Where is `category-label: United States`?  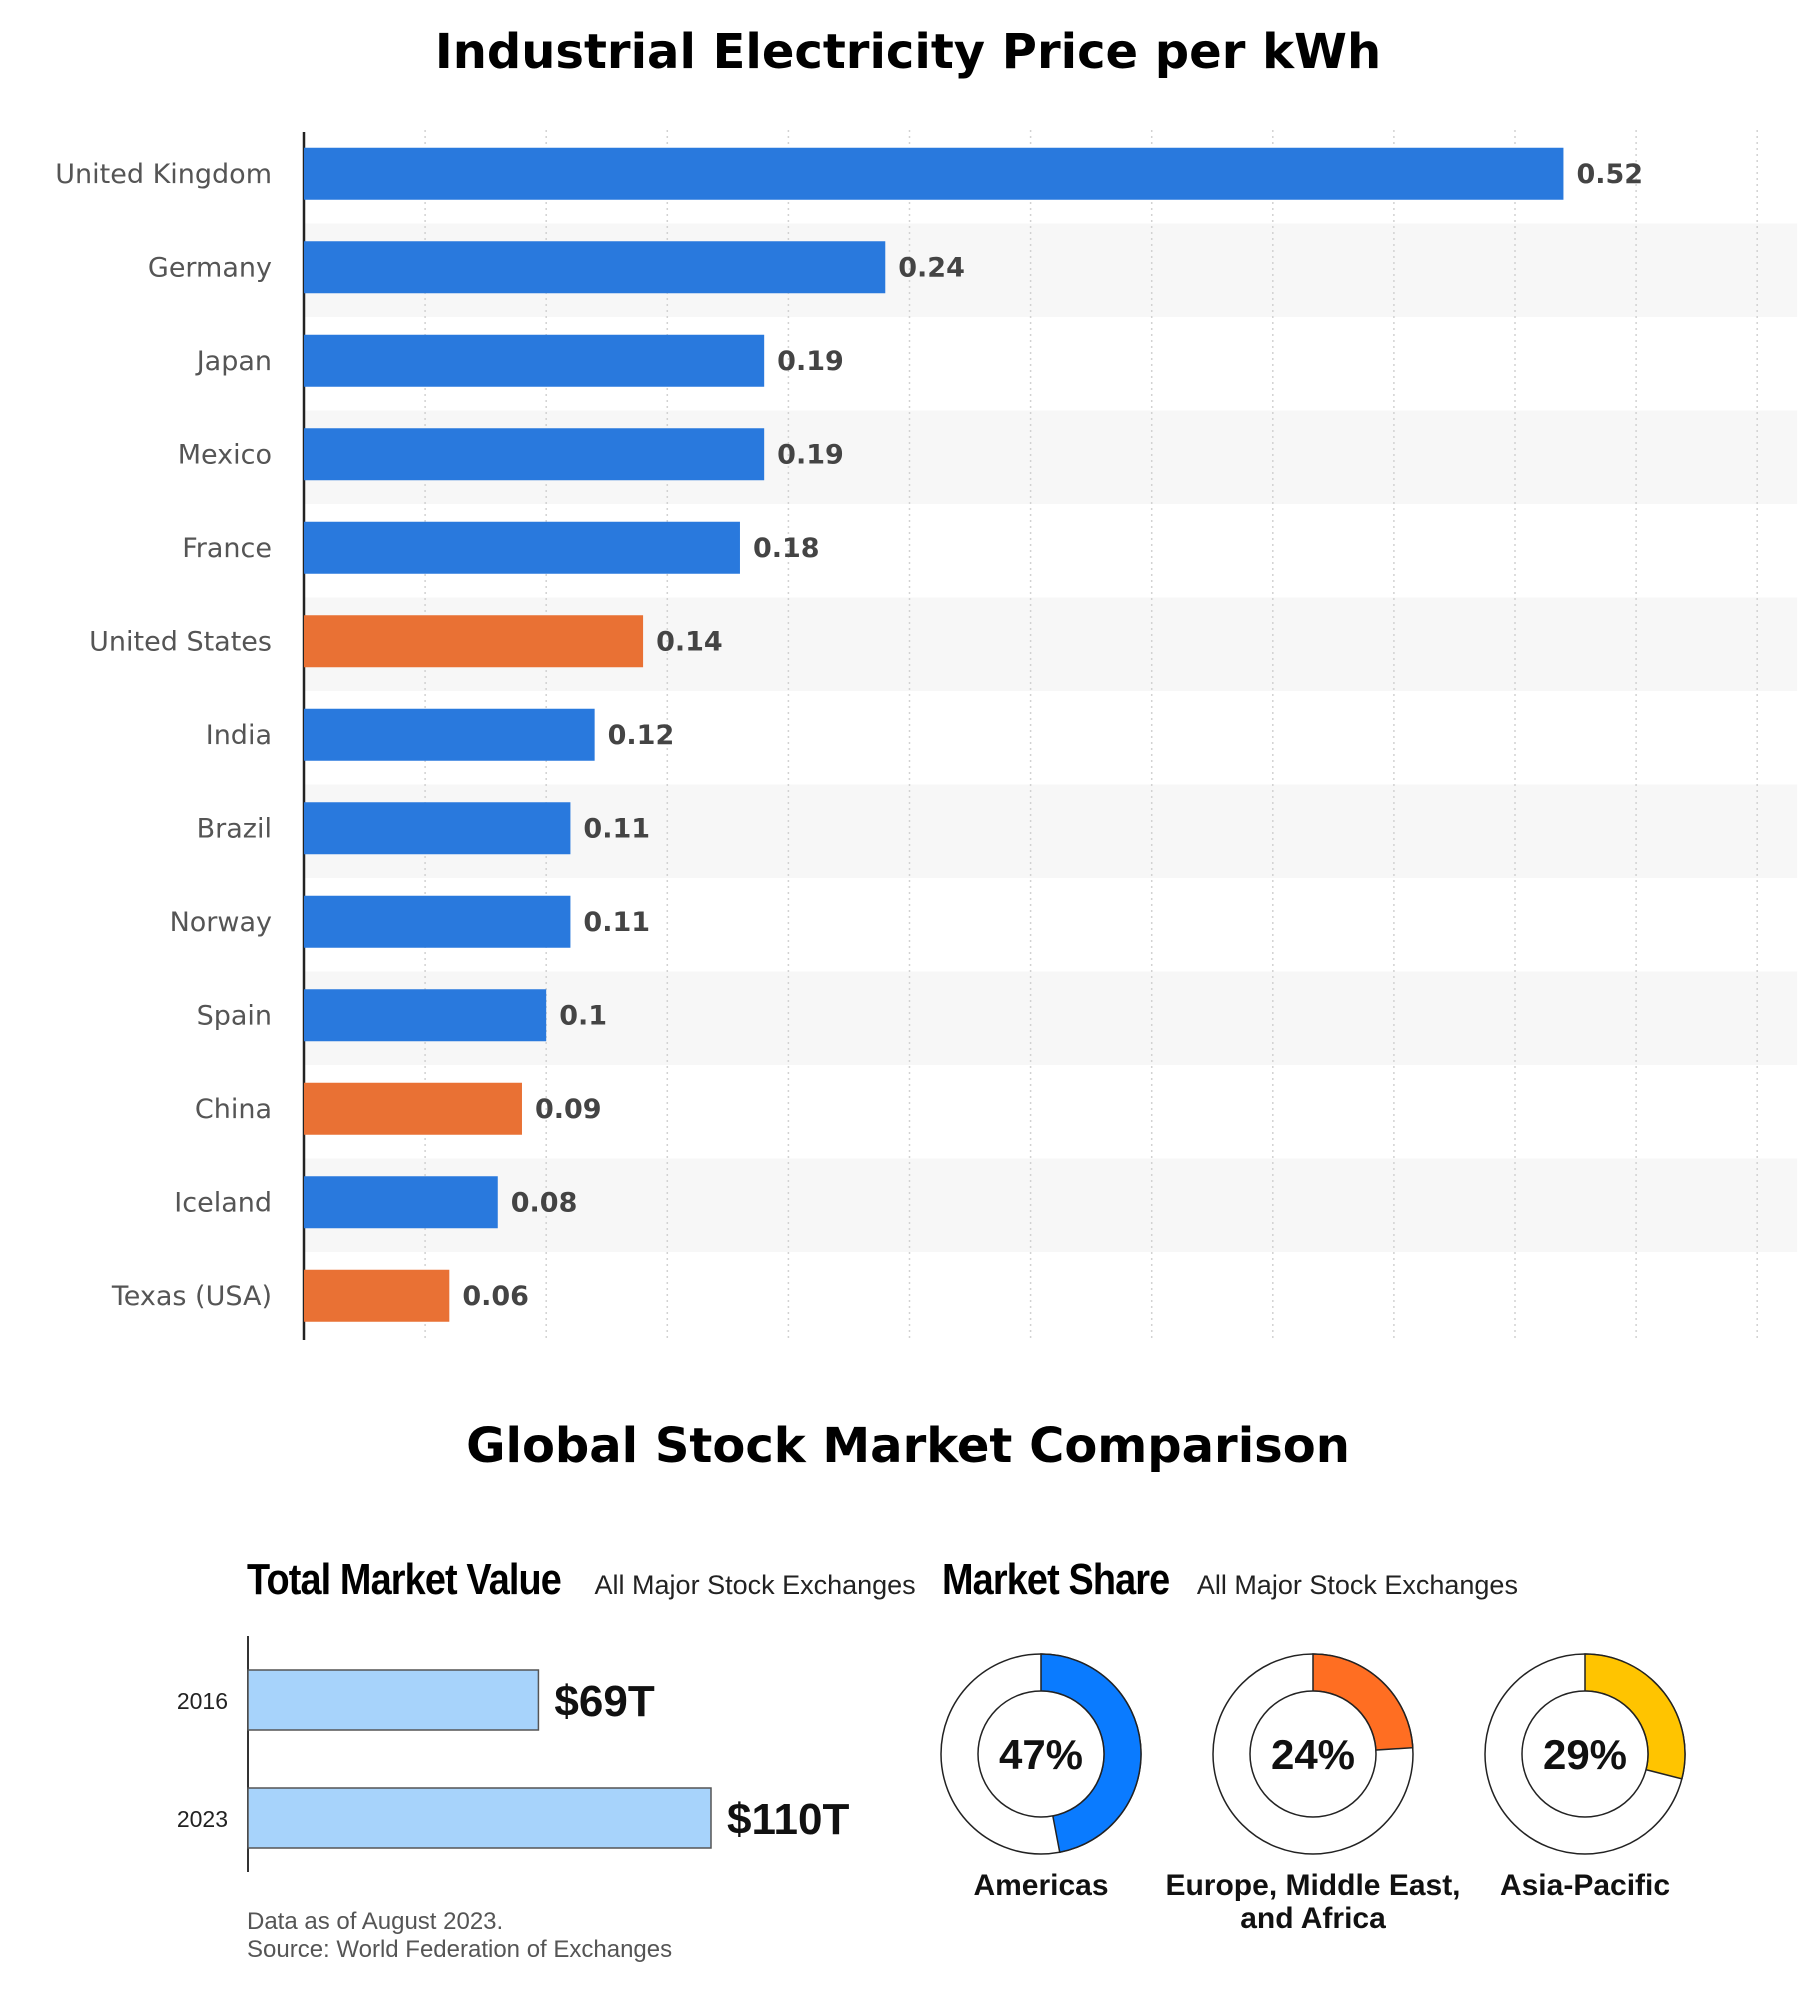
category-label: United States is located at coordinates (180, 641).